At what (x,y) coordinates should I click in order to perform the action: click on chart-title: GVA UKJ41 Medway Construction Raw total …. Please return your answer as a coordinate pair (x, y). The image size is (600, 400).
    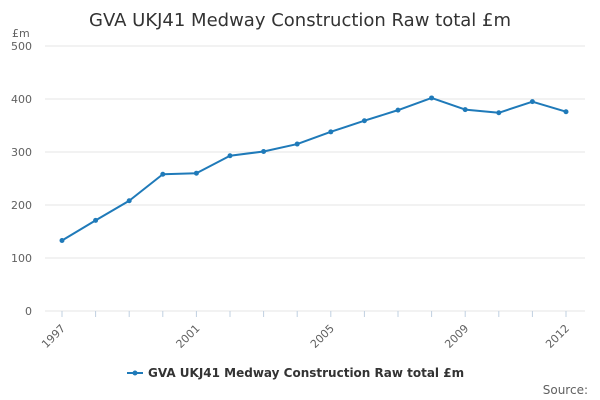
    Looking at the image, I should click on (300, 20).